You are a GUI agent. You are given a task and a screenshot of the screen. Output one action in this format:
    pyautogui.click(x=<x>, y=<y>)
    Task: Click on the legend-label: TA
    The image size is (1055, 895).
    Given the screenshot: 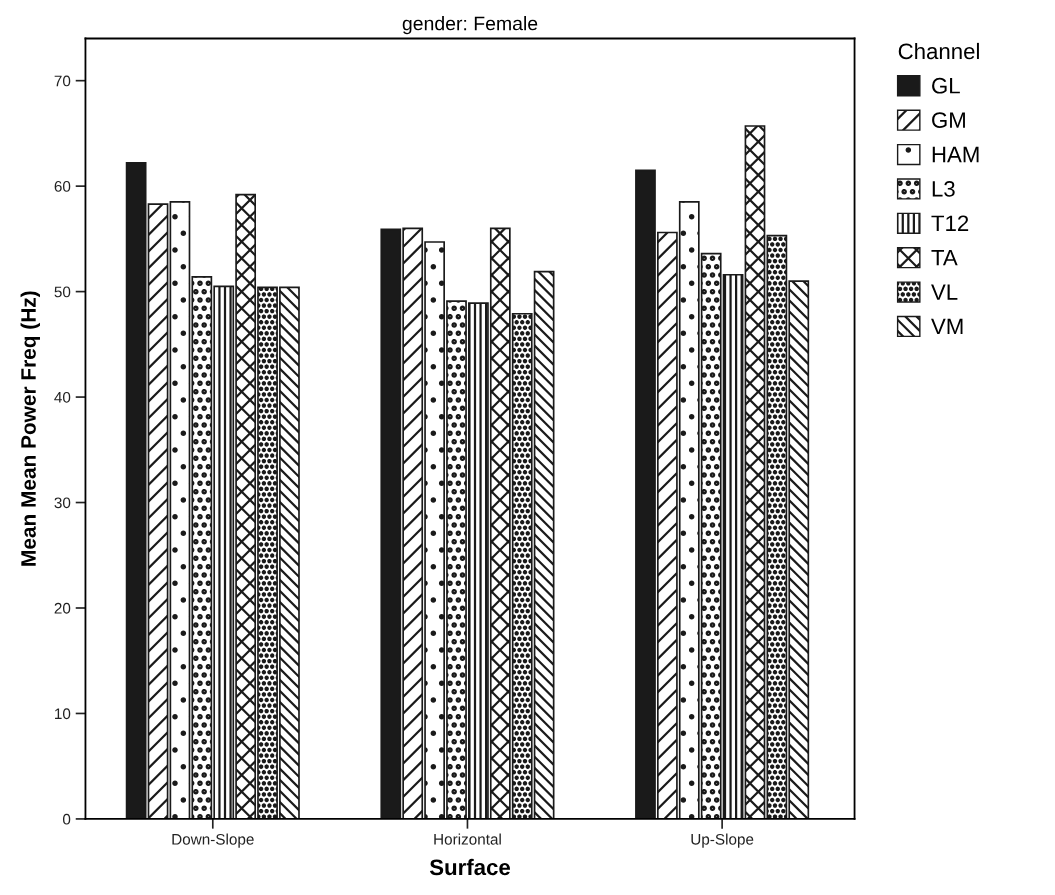 What is the action you would take?
    pyautogui.click(x=944, y=258)
    